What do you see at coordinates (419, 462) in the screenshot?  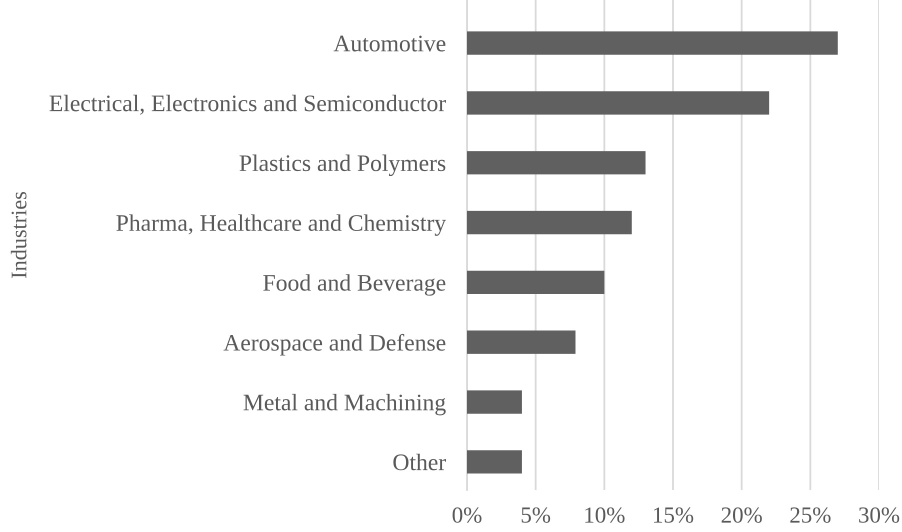 I see `y-tick-label: Other` at bounding box center [419, 462].